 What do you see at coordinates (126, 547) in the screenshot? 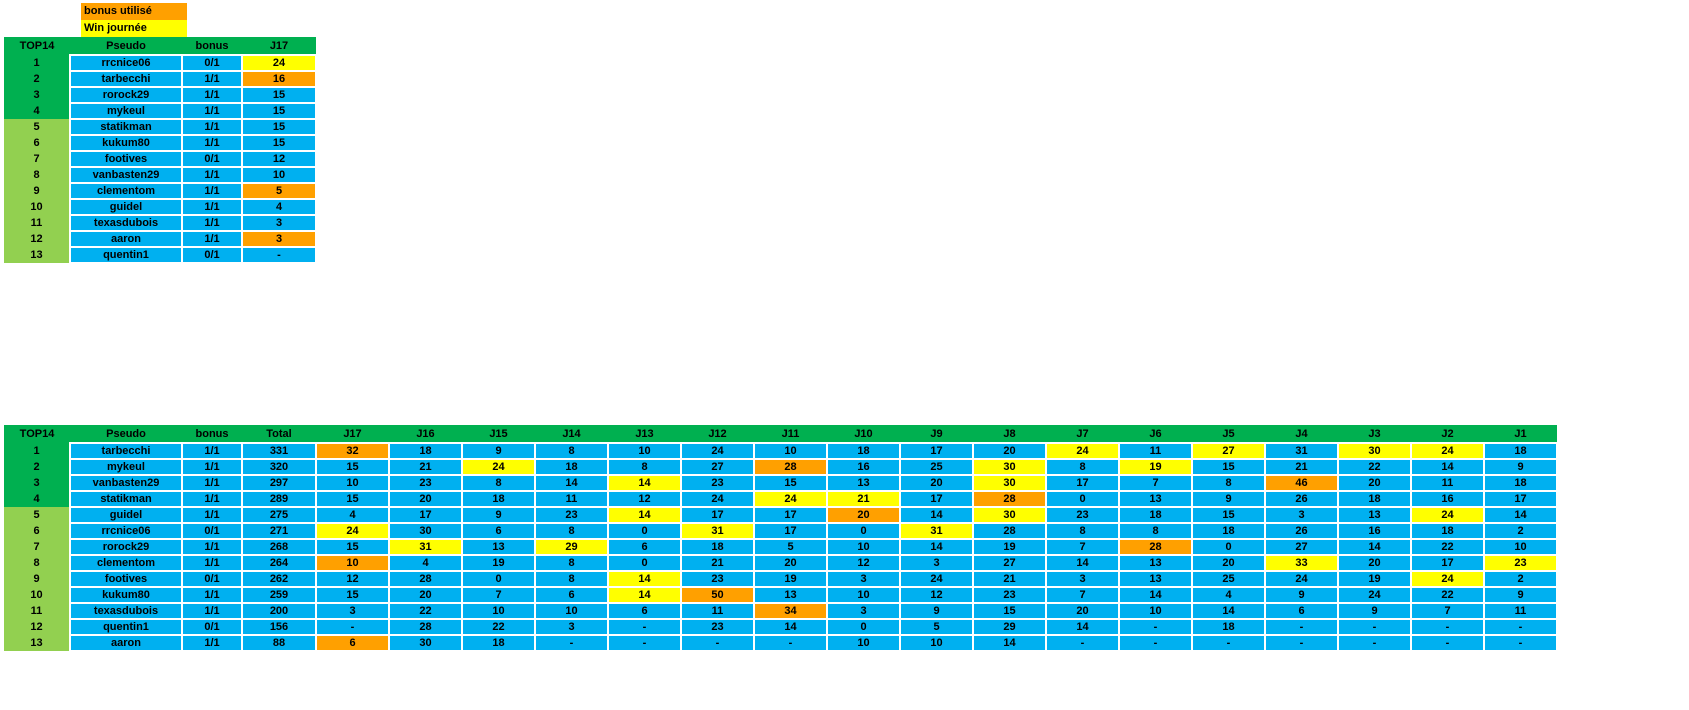
I see `pseudo-cell: rorock29` at bounding box center [126, 547].